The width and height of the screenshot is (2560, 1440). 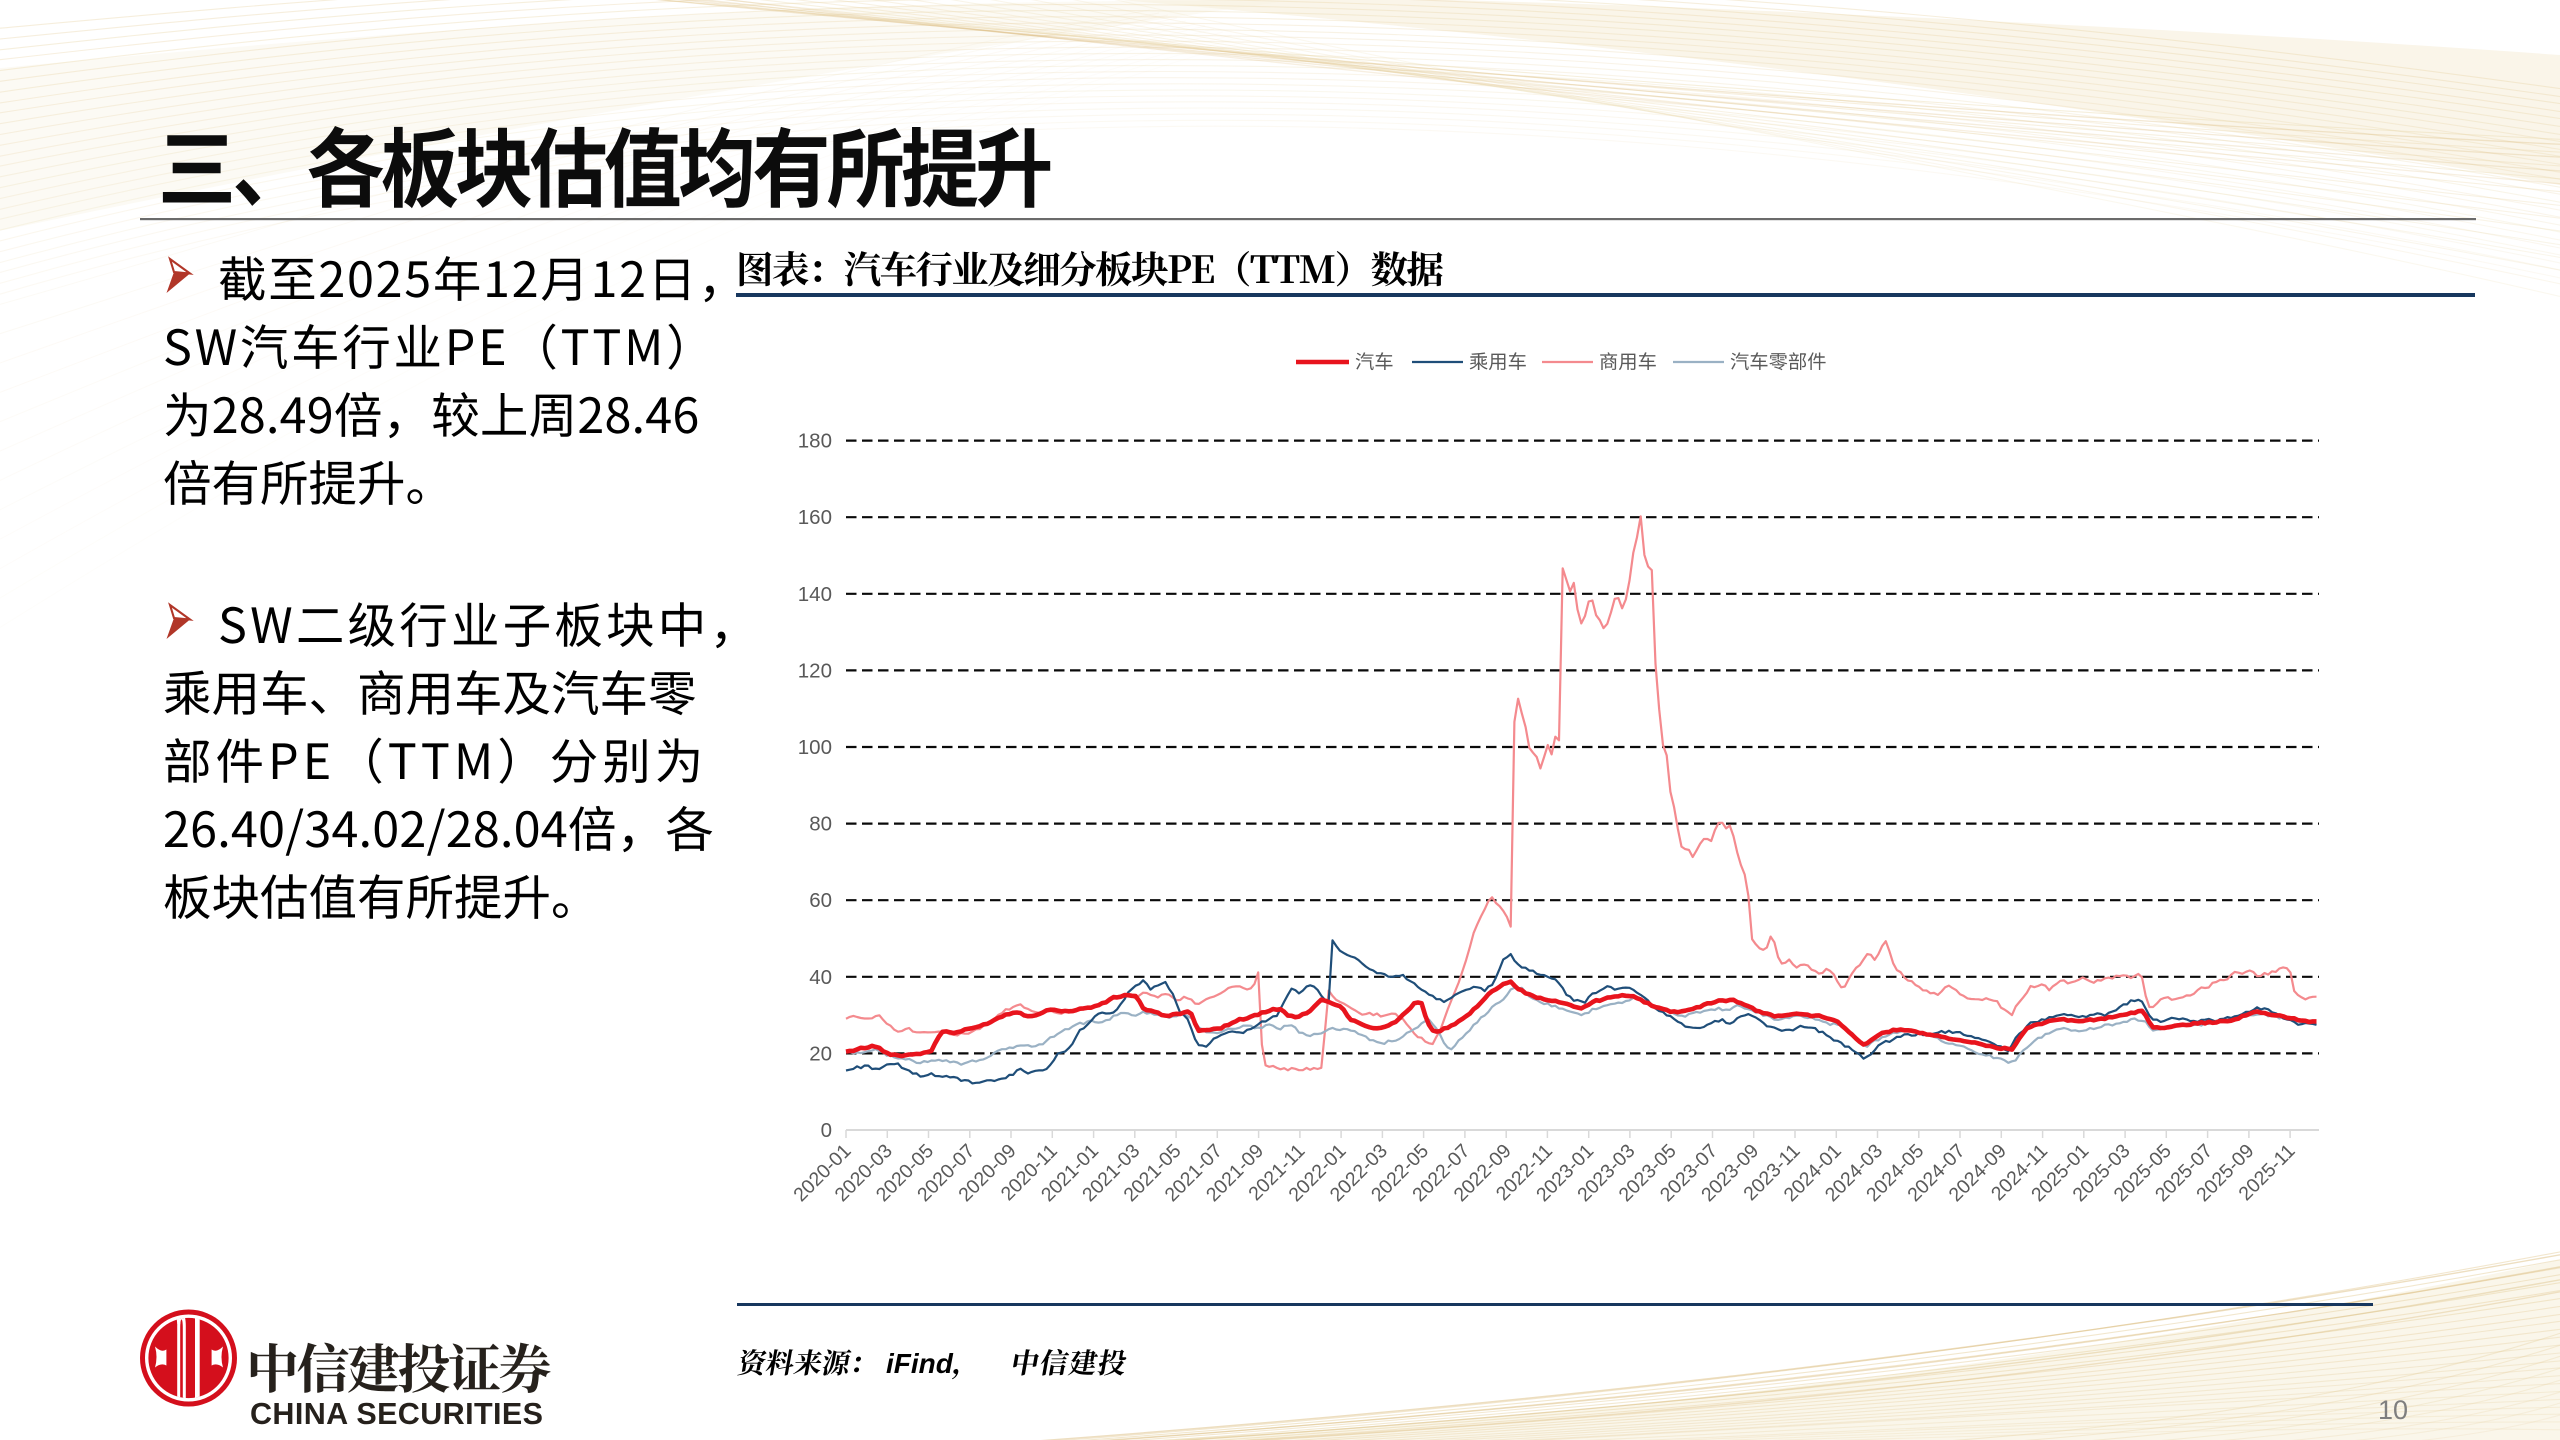 I want to click on svg-text: 80, so click(x=820, y=824).